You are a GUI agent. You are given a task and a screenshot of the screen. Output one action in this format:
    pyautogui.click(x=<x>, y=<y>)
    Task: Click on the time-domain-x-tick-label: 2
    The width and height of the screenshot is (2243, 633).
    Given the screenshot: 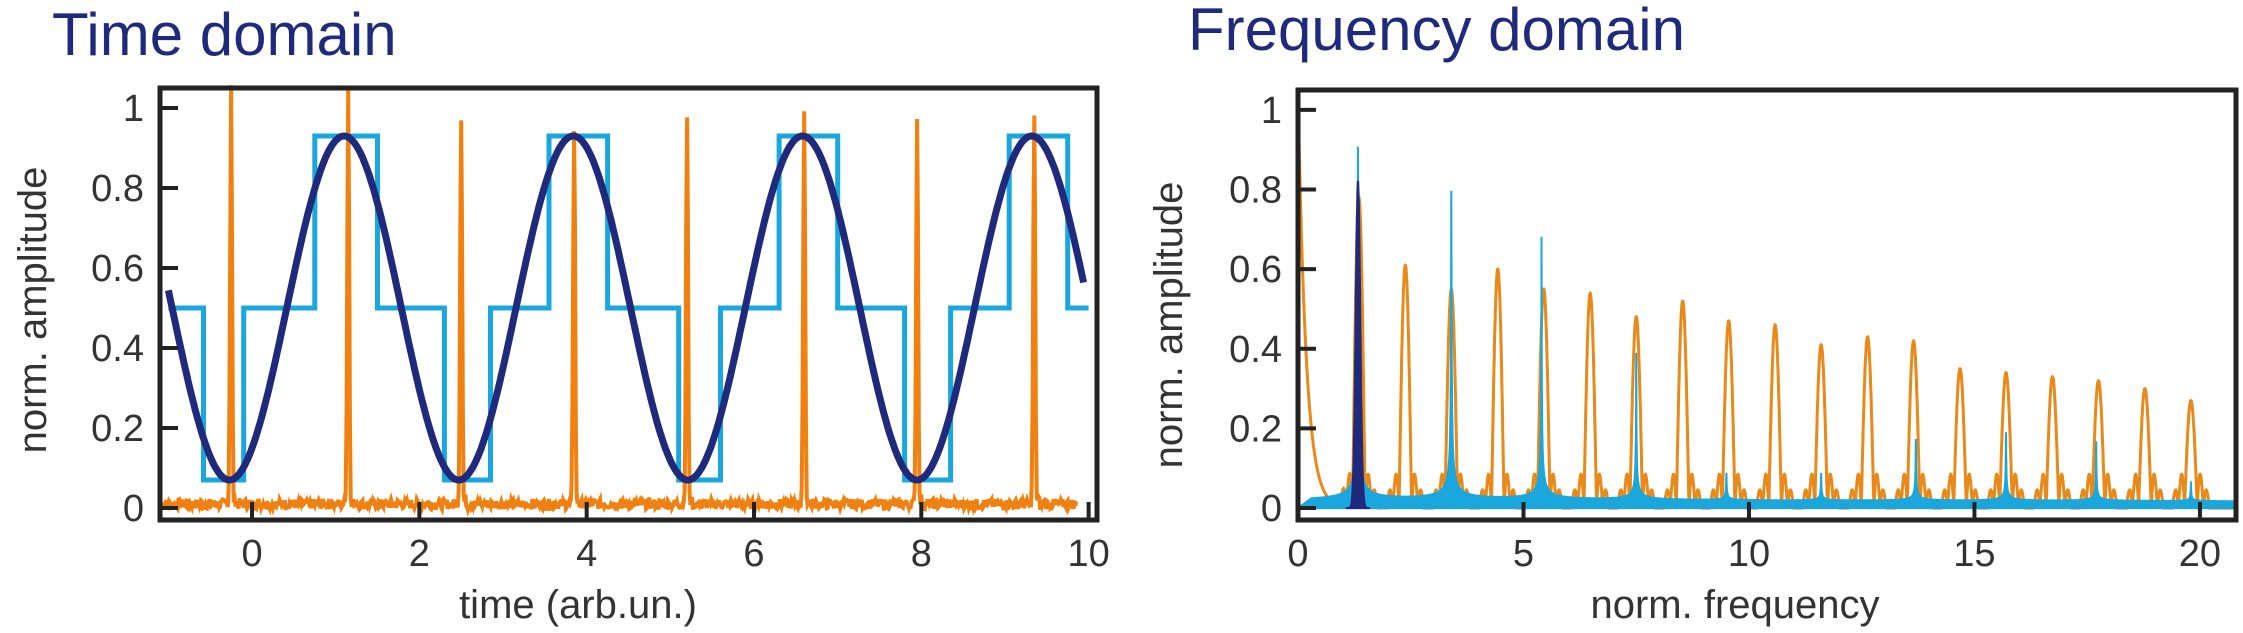 What is the action you would take?
    pyautogui.click(x=419, y=554)
    